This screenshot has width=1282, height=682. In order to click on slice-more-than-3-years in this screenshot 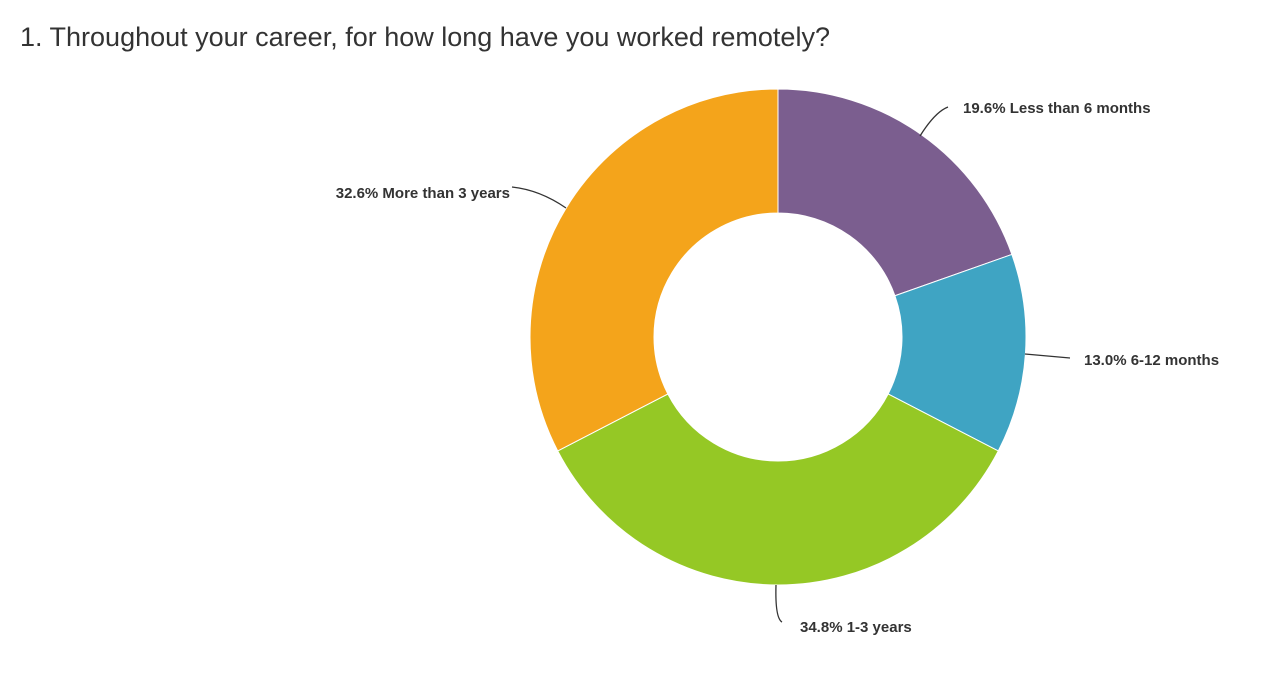, I will do `click(654, 270)`.